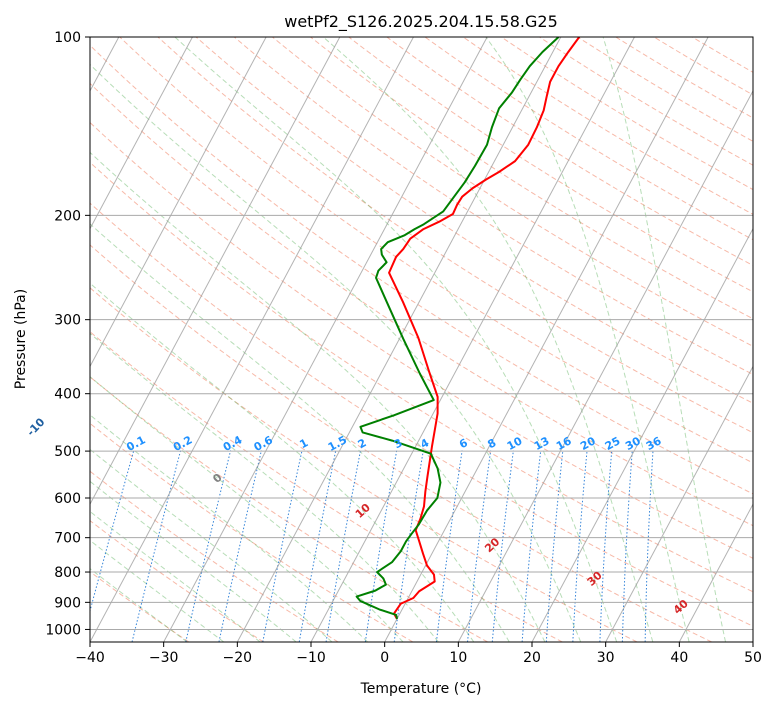  I want to click on y-tick-label: 700, so click(67, 539).